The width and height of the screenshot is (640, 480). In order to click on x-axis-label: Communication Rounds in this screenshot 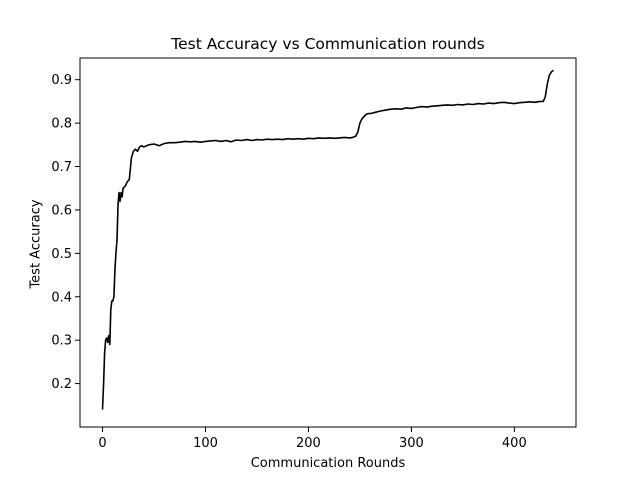, I will do `click(328, 463)`.